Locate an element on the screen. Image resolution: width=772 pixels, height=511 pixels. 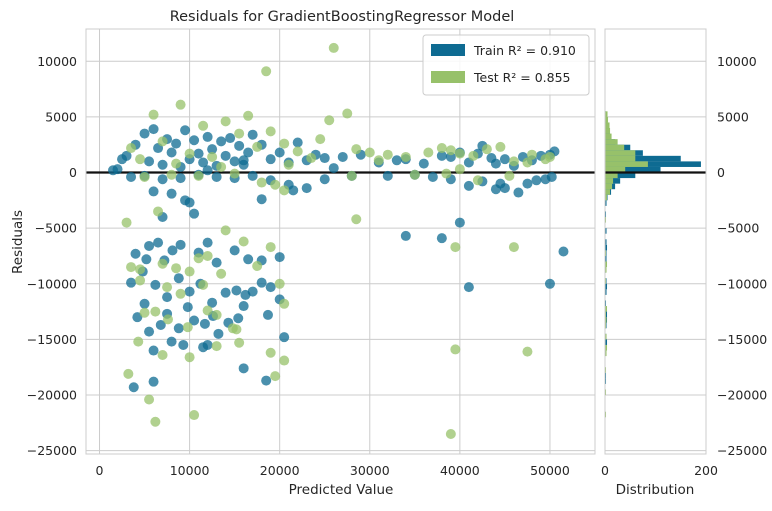
legend-train-swatch is located at coordinates (448, 50).